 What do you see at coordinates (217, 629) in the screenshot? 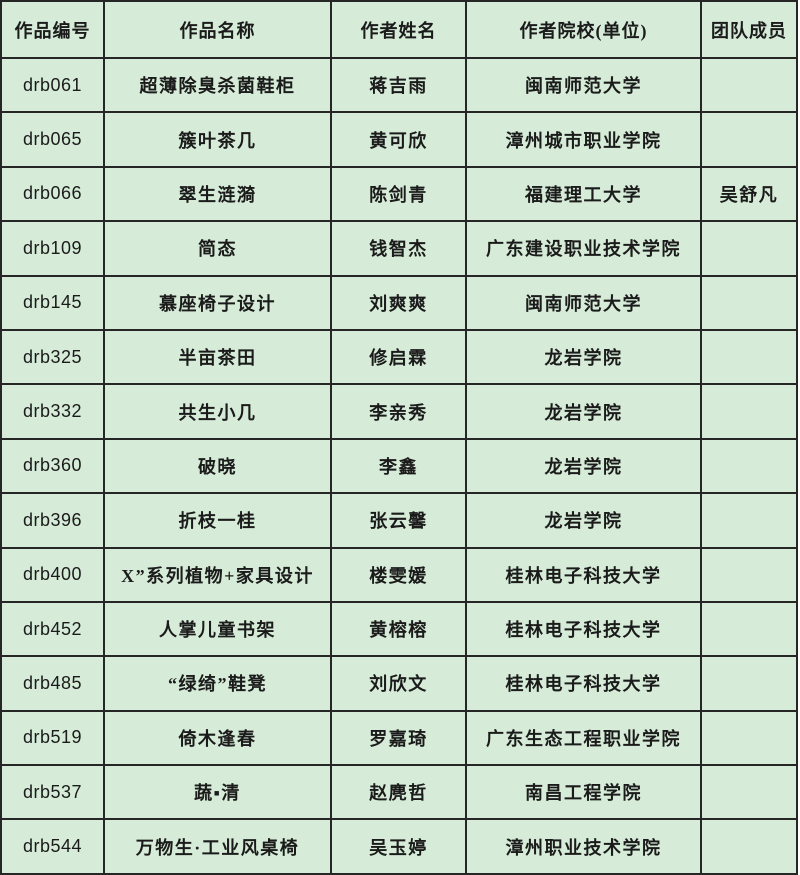
I see `cell-work-title: 人掌儿童书架` at bounding box center [217, 629].